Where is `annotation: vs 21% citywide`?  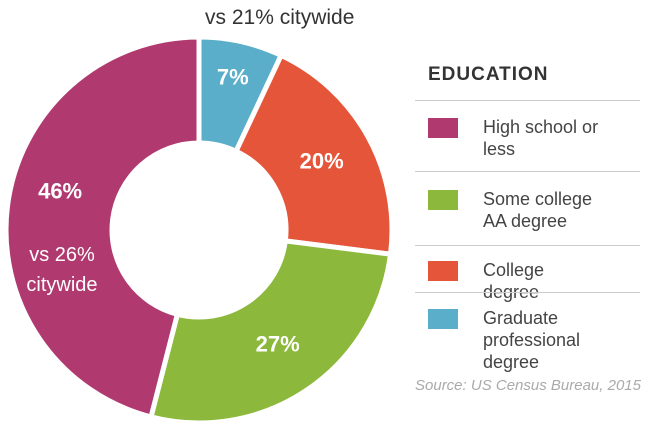
annotation: vs 21% citywide is located at coordinates (280, 17).